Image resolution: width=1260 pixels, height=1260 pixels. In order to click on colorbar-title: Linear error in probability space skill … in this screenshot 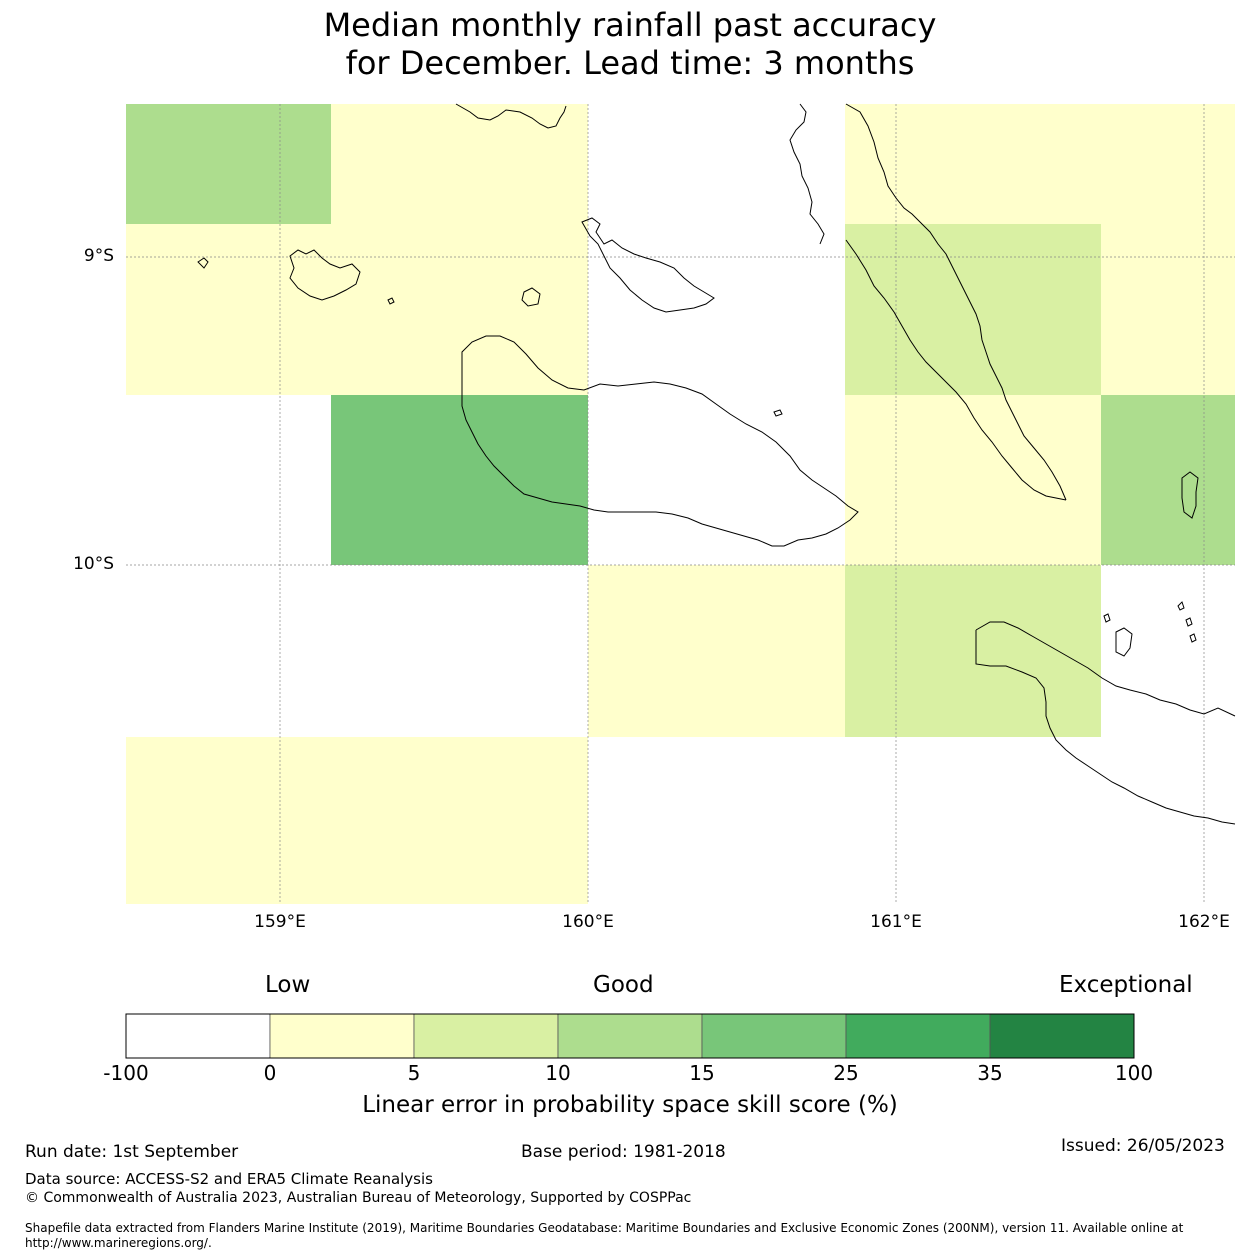, I will do `click(630, 1105)`.